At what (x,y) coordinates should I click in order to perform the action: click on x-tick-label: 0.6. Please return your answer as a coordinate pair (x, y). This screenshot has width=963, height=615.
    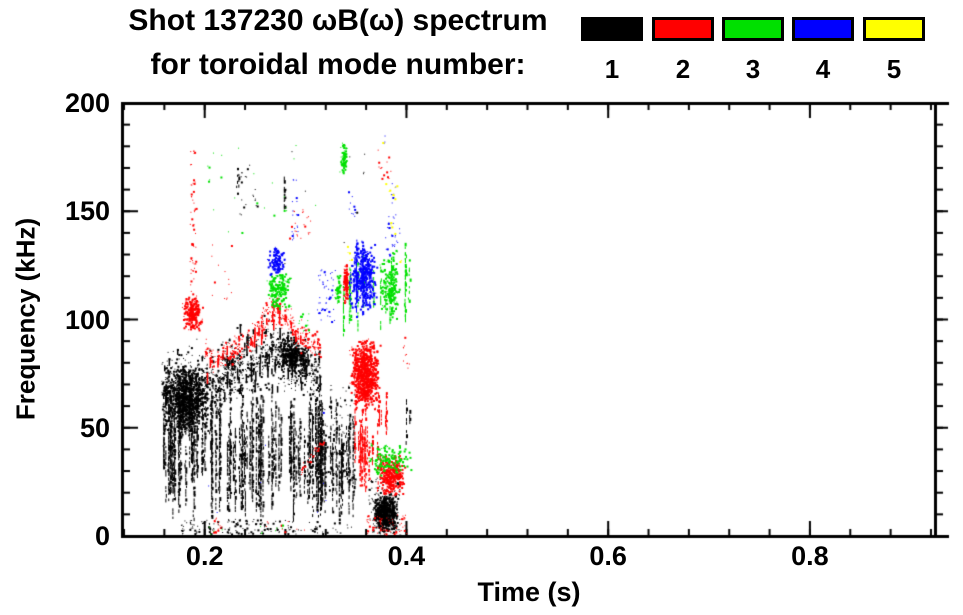
    Looking at the image, I should click on (608, 556).